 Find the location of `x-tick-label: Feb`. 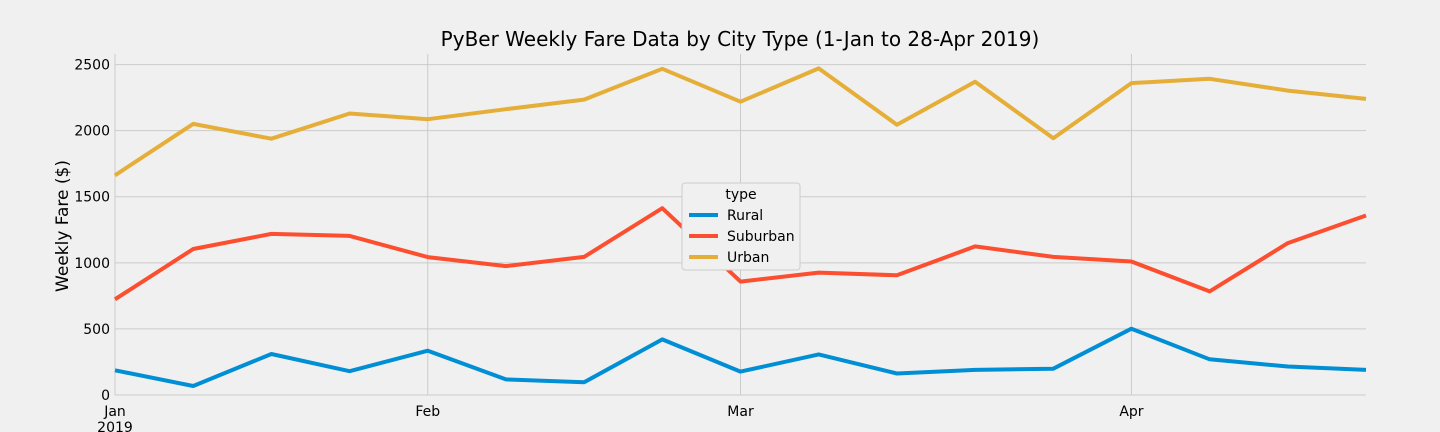

x-tick-label: Feb is located at coordinates (427, 412).